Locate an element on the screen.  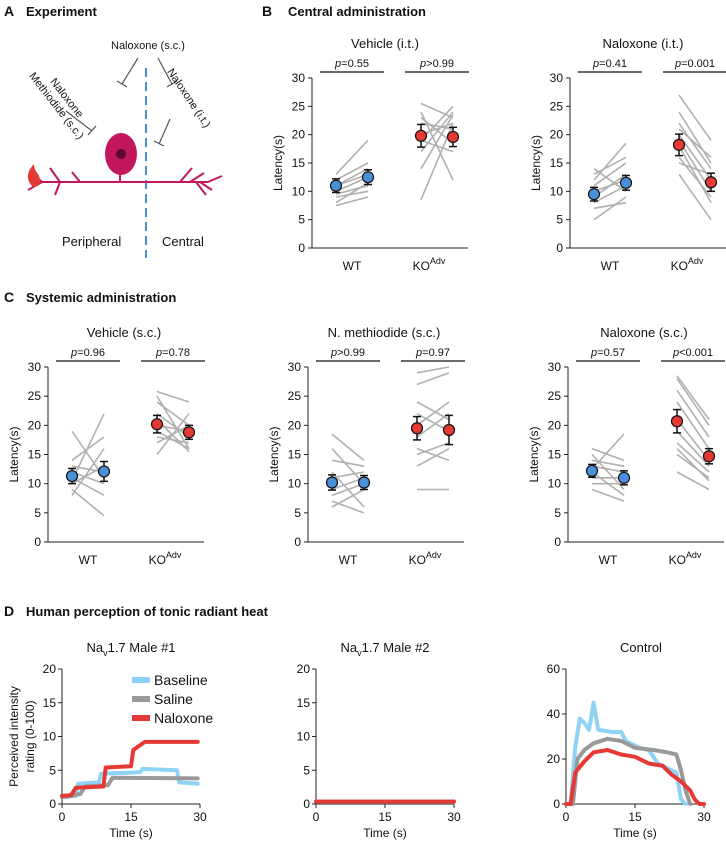
inhibit-bar-sc-left is located at coordinates (122, 84).